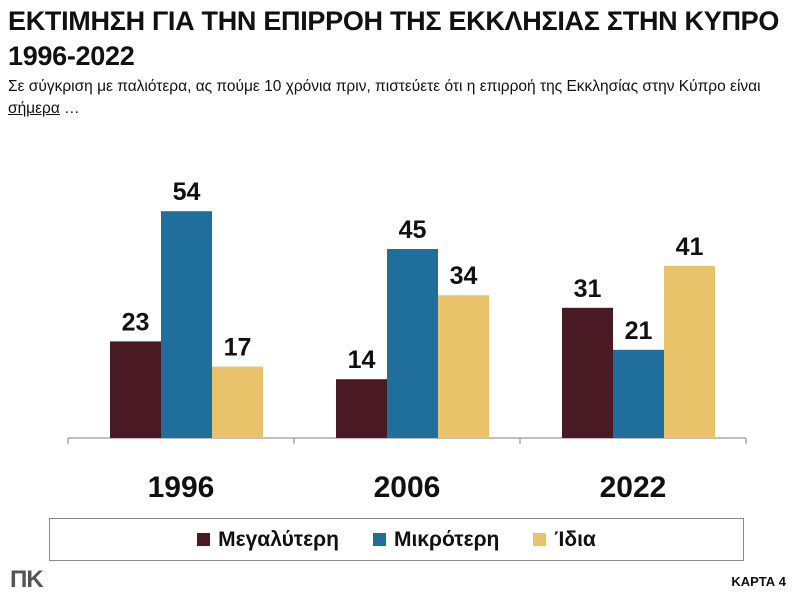 The width and height of the screenshot is (800, 600). What do you see at coordinates (407, 487) in the screenshot?
I see `x-tick-label: 2006` at bounding box center [407, 487].